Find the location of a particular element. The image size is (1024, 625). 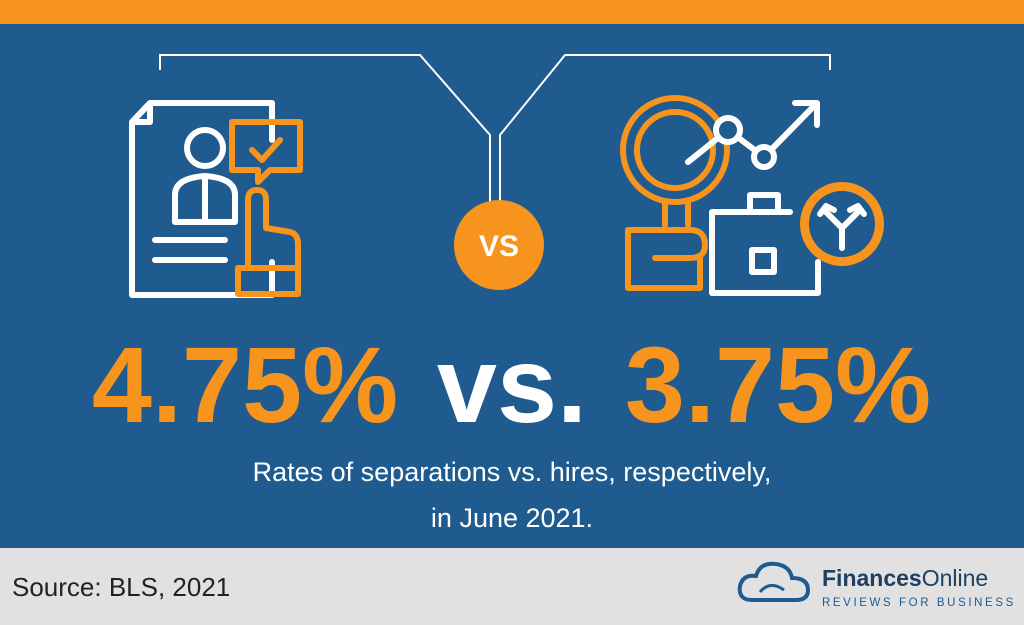

top-bar is located at coordinates (512, 12).